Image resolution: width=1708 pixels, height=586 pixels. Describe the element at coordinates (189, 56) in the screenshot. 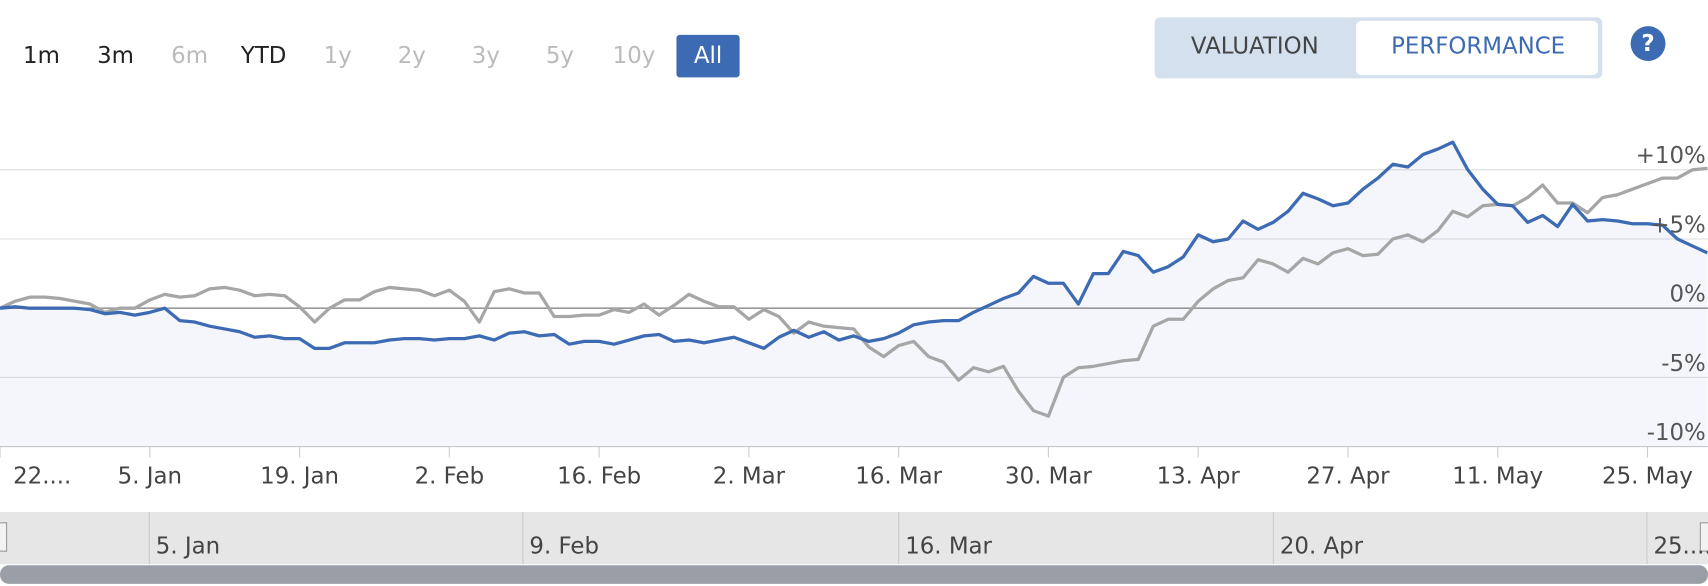

I see `range-button: 6m` at that location.